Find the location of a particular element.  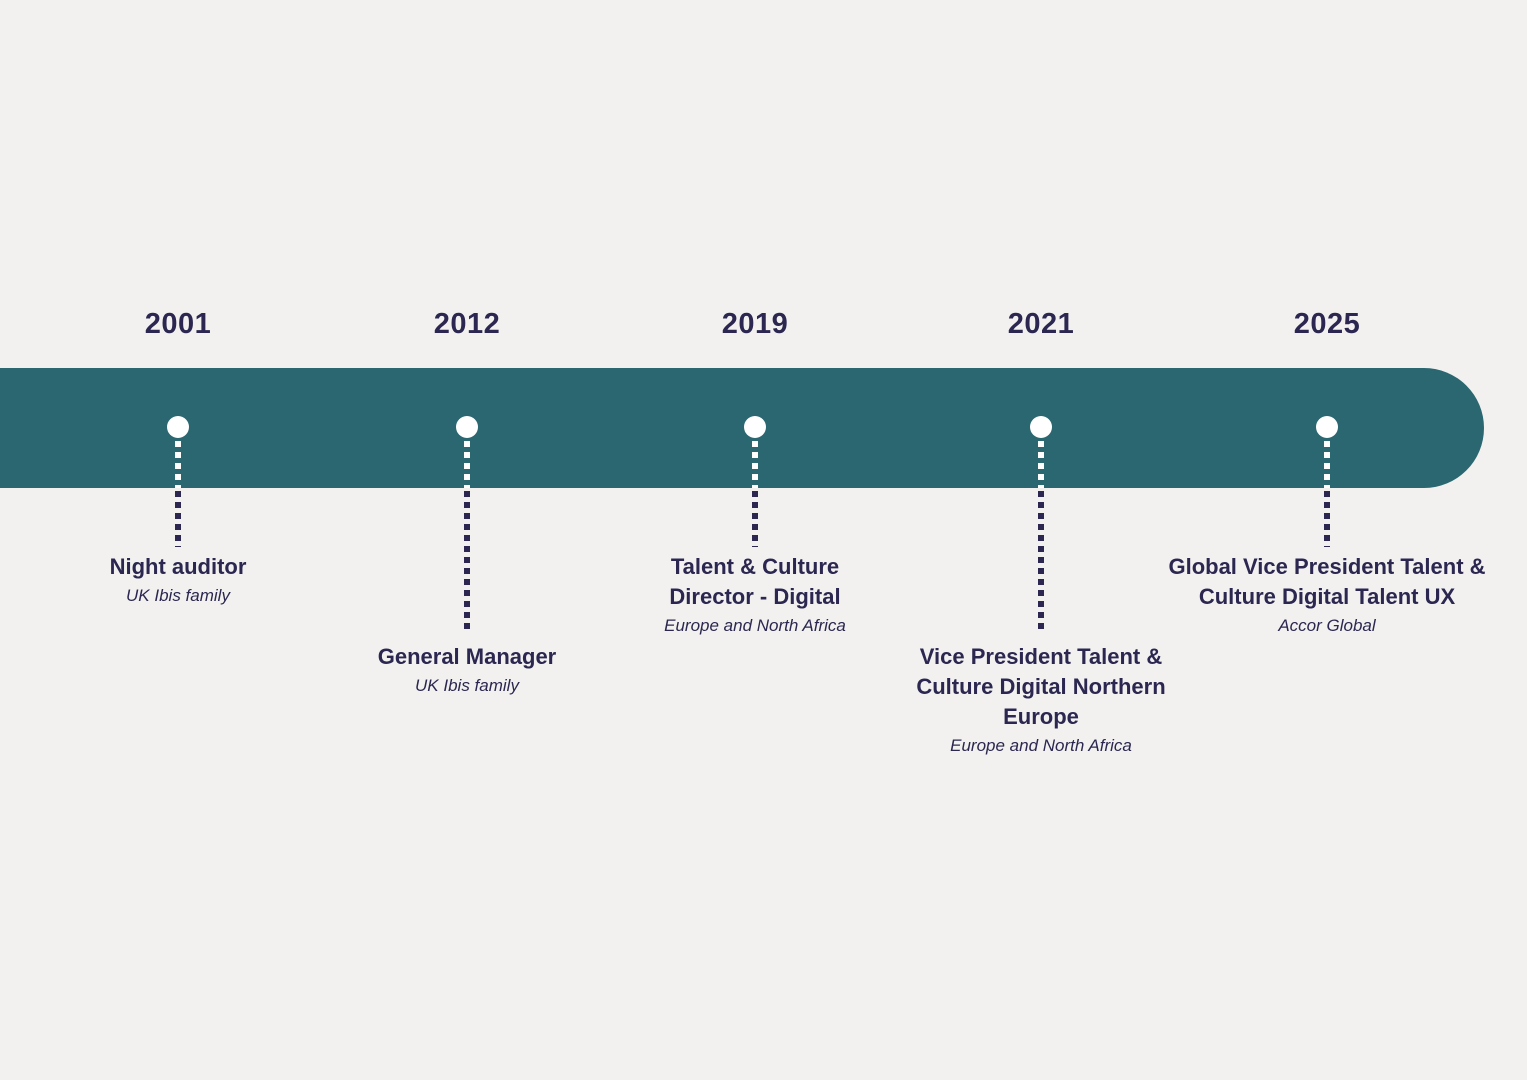

milestone-year: 2025 is located at coordinates (1327, 324).